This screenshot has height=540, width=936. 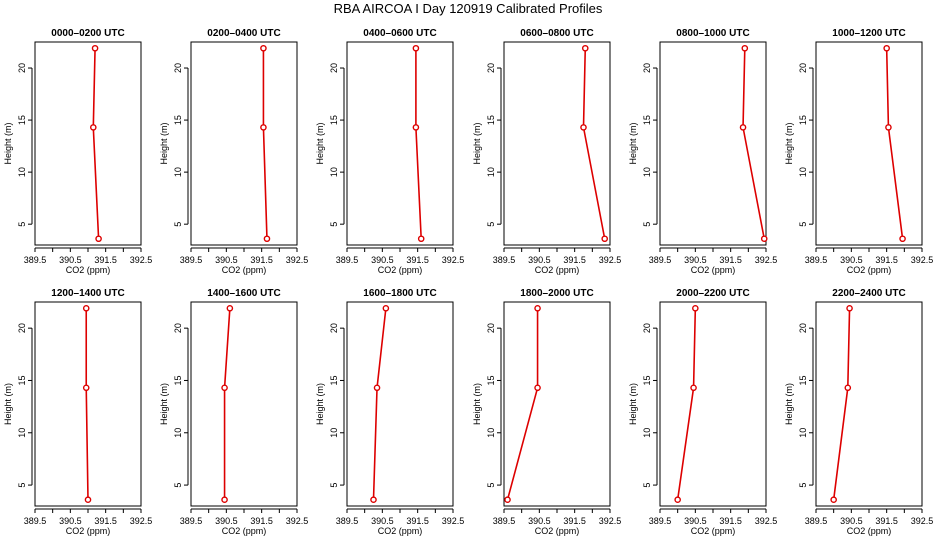 What do you see at coordinates (712, 293) in the screenshot?
I see `panel-title: 2000–2200 UTC` at bounding box center [712, 293].